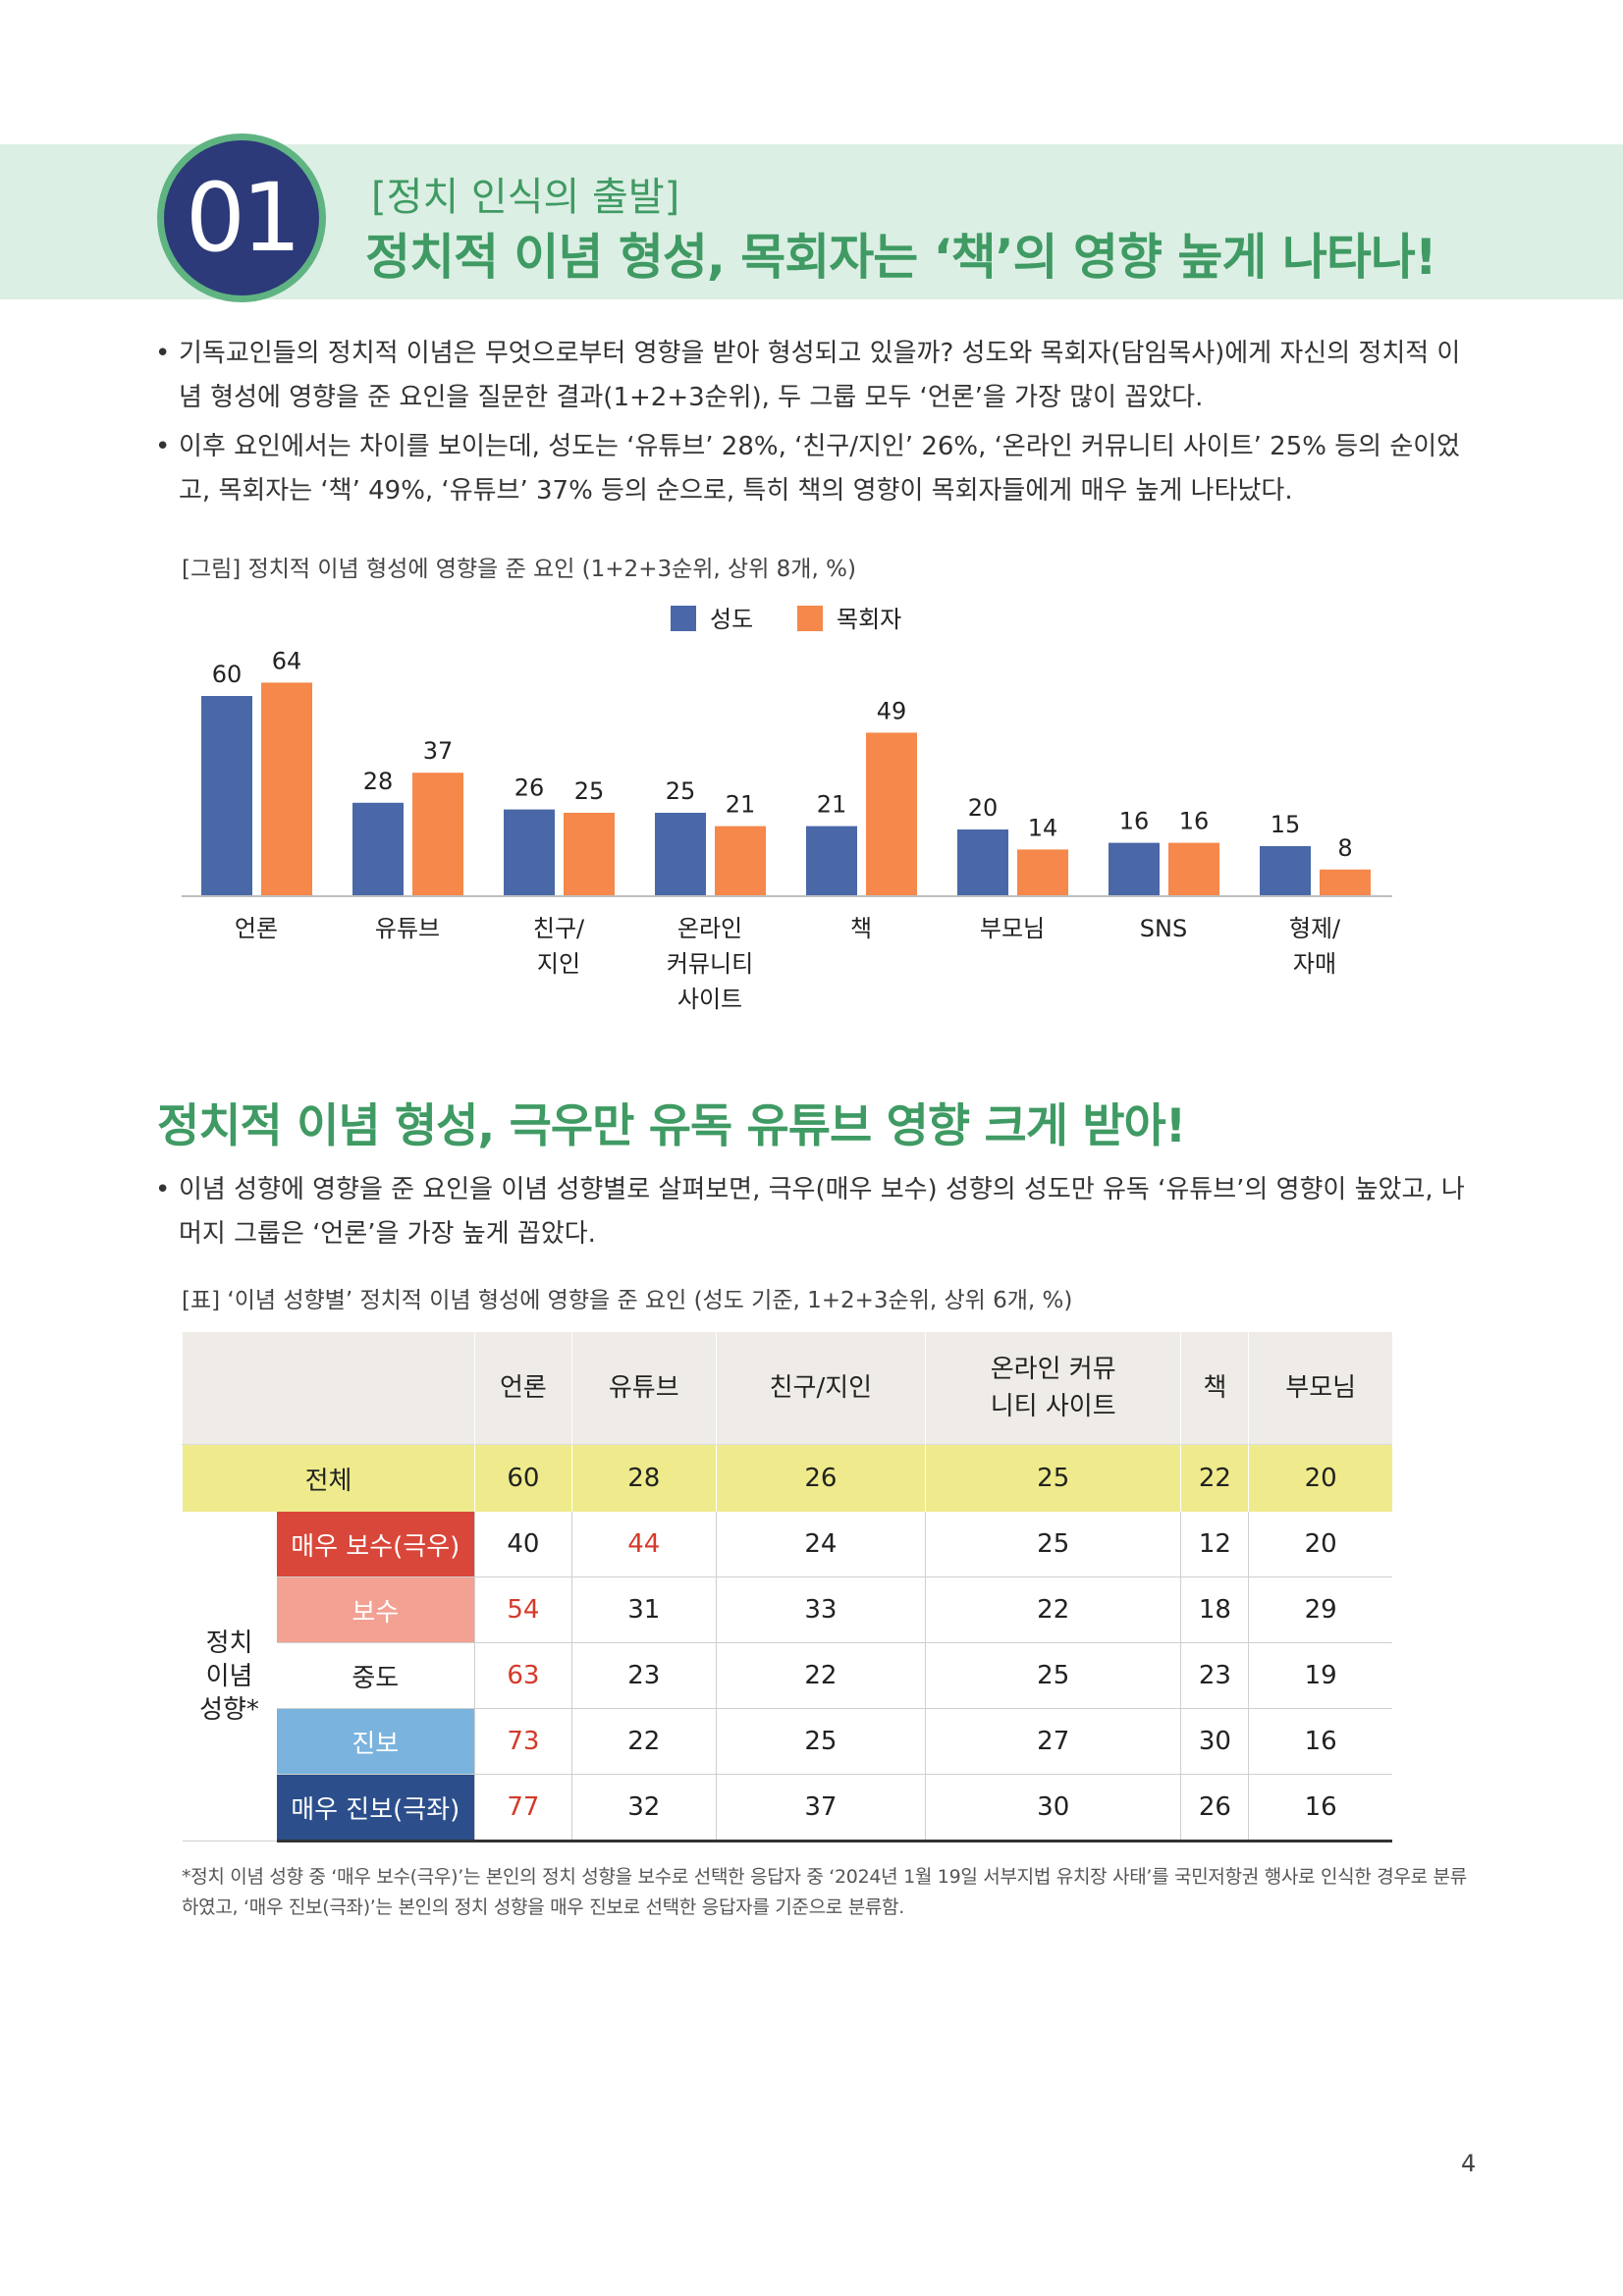  I want to click on category-label: 사이트, so click(709, 1000).